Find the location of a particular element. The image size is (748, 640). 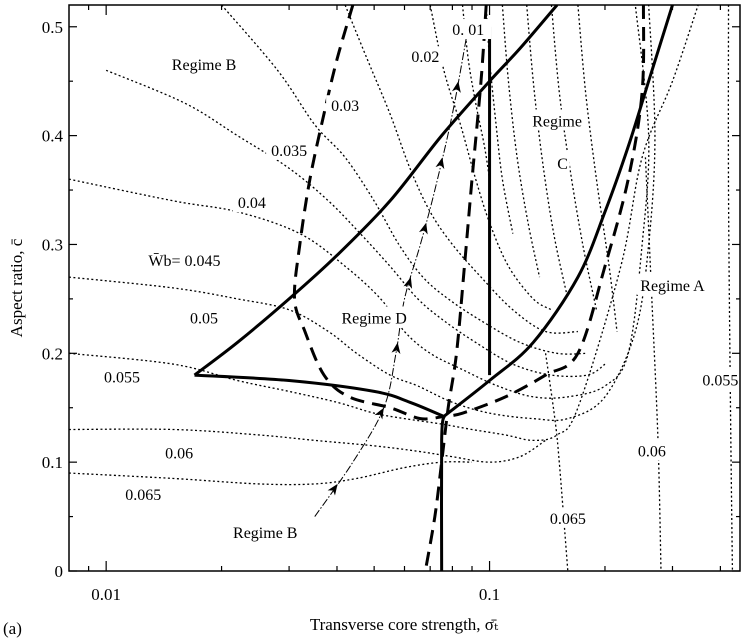

contour-label-text: W̄b= 0.045 is located at coordinates (184, 261).